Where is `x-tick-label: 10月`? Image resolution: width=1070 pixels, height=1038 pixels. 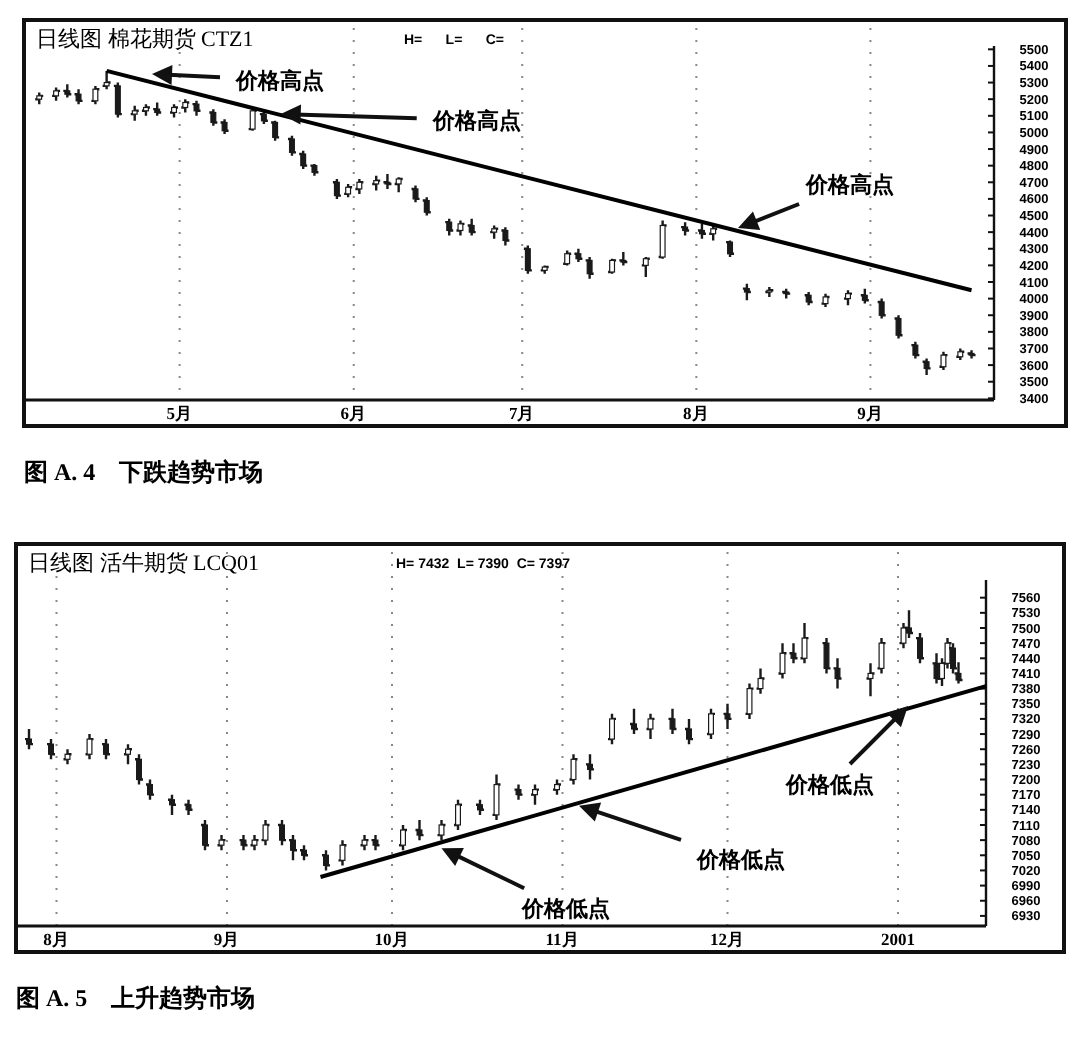 x-tick-label: 10月 is located at coordinates (392, 939).